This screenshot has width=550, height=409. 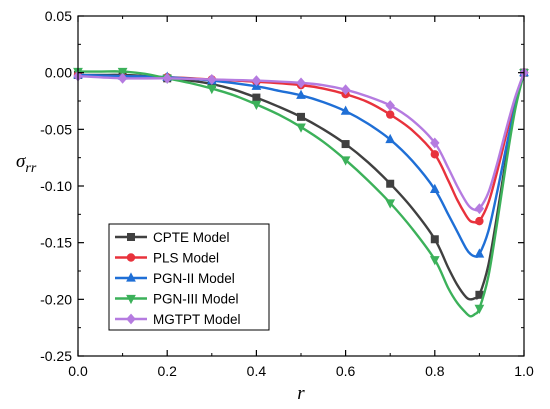 What do you see at coordinates (197, 319) in the screenshot?
I see `legend-label: MGTPT Model` at bounding box center [197, 319].